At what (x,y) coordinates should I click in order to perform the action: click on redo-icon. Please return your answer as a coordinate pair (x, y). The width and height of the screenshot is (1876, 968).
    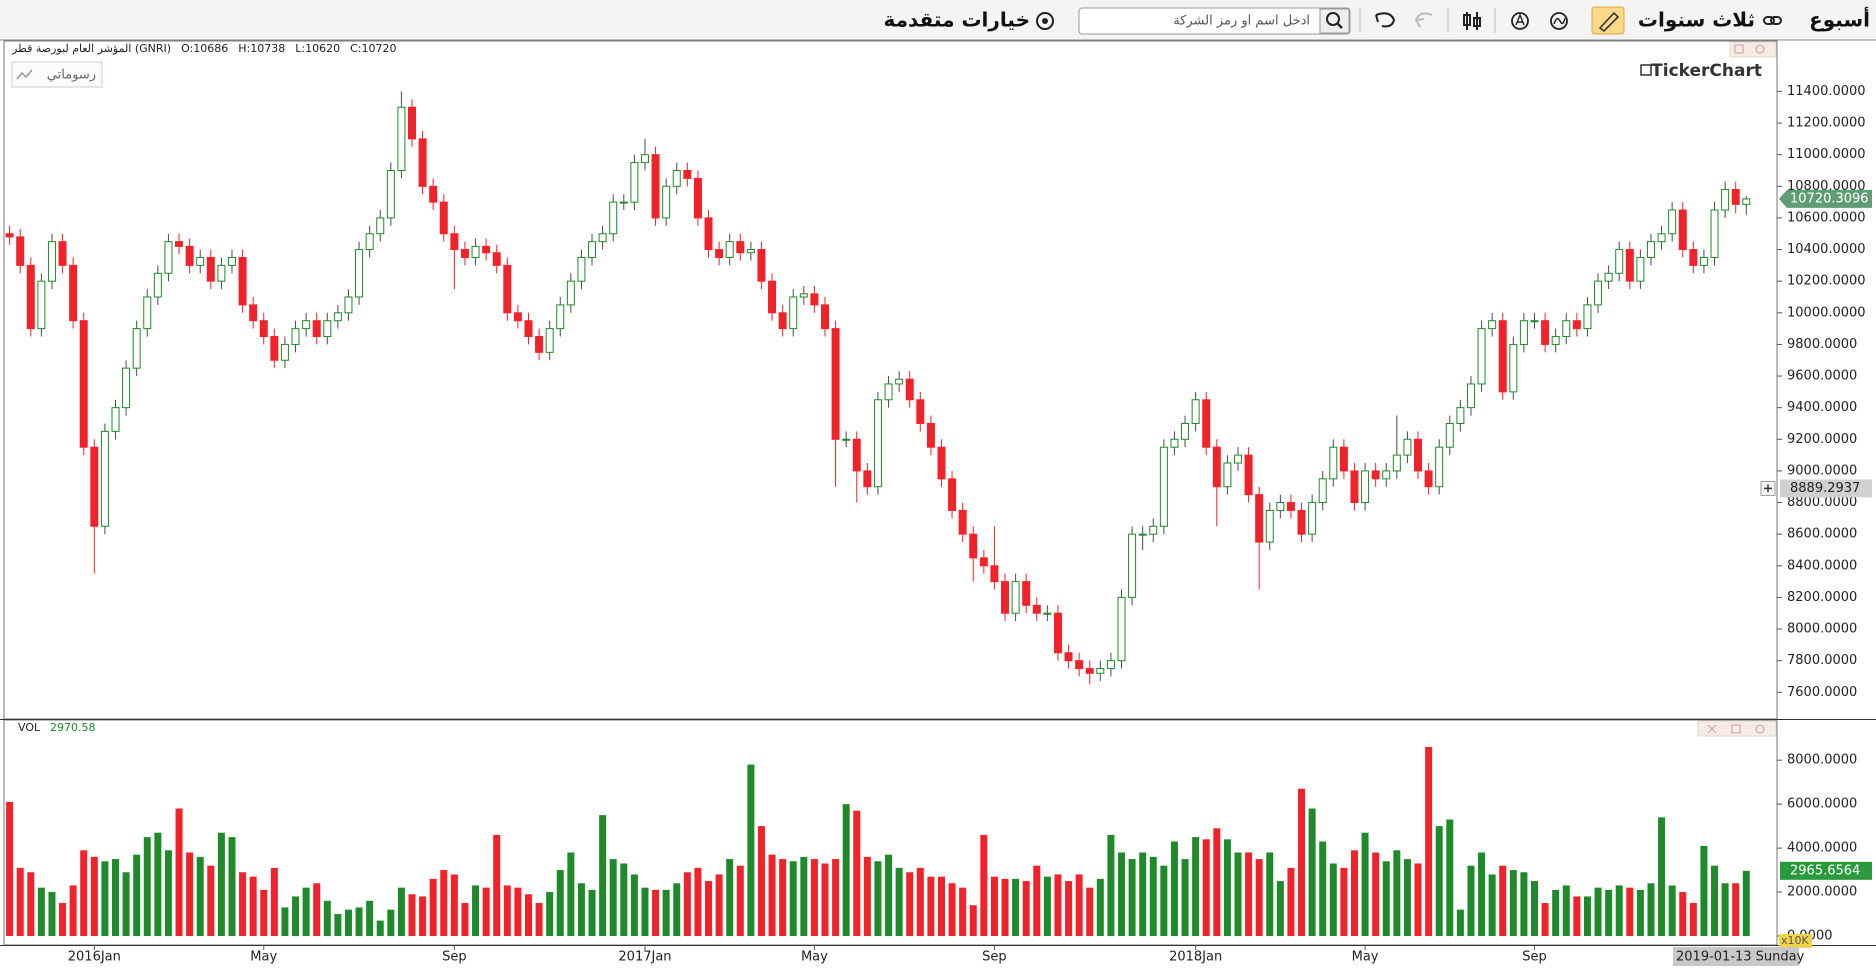
    Looking at the image, I should click on (1423, 20).